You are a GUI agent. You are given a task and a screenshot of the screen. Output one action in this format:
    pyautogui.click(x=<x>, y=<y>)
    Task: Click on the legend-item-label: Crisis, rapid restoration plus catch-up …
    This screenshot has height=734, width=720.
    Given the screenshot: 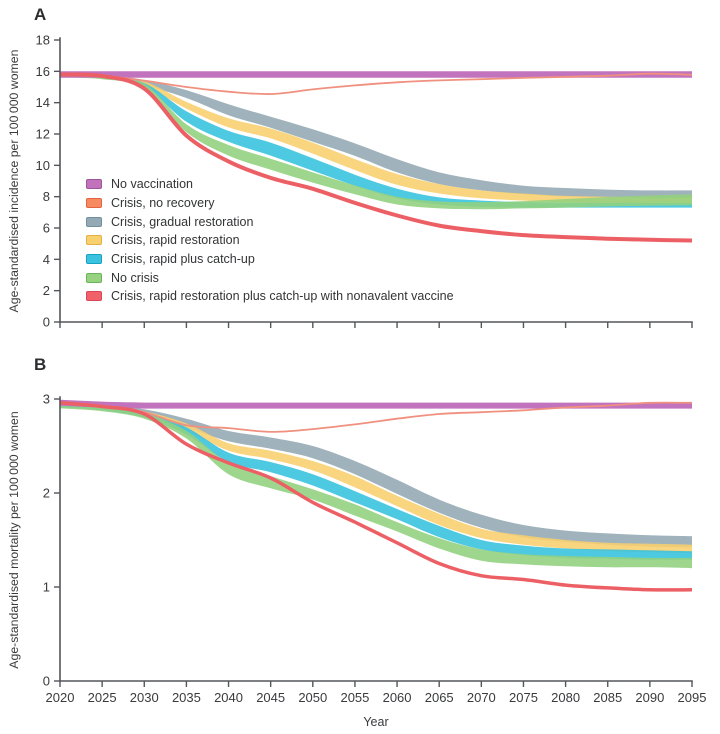 What is the action you would take?
    pyautogui.click(x=282, y=296)
    